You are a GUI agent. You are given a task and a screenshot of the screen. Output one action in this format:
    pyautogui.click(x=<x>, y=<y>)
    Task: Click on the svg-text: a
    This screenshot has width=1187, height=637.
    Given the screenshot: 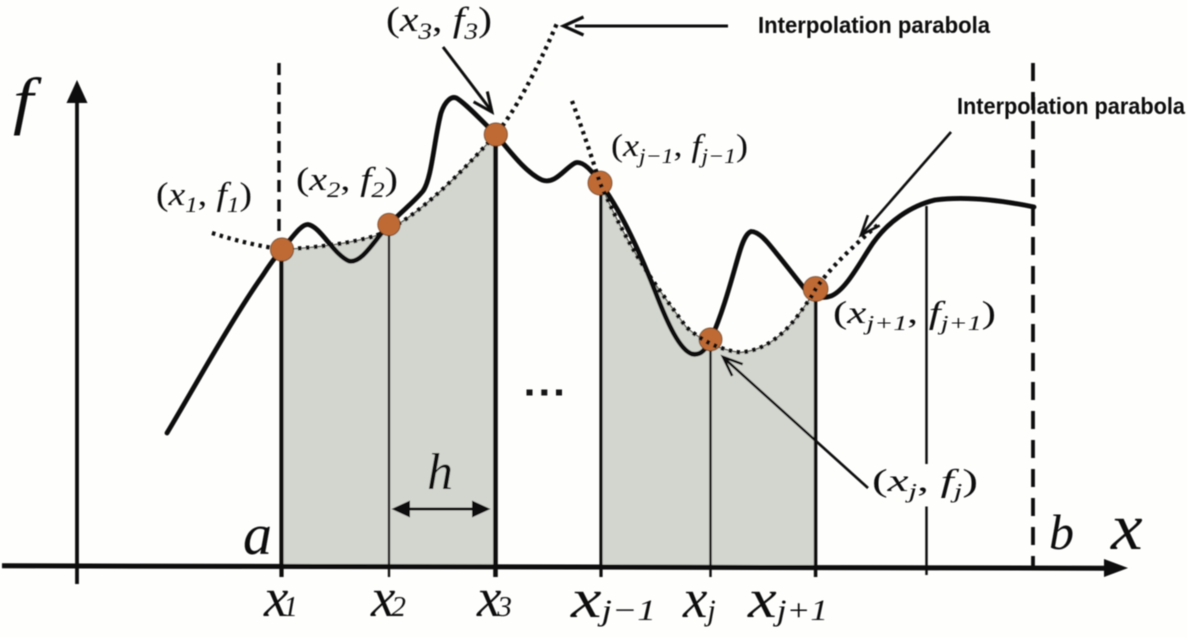 What is the action you would take?
    pyautogui.click(x=257, y=534)
    